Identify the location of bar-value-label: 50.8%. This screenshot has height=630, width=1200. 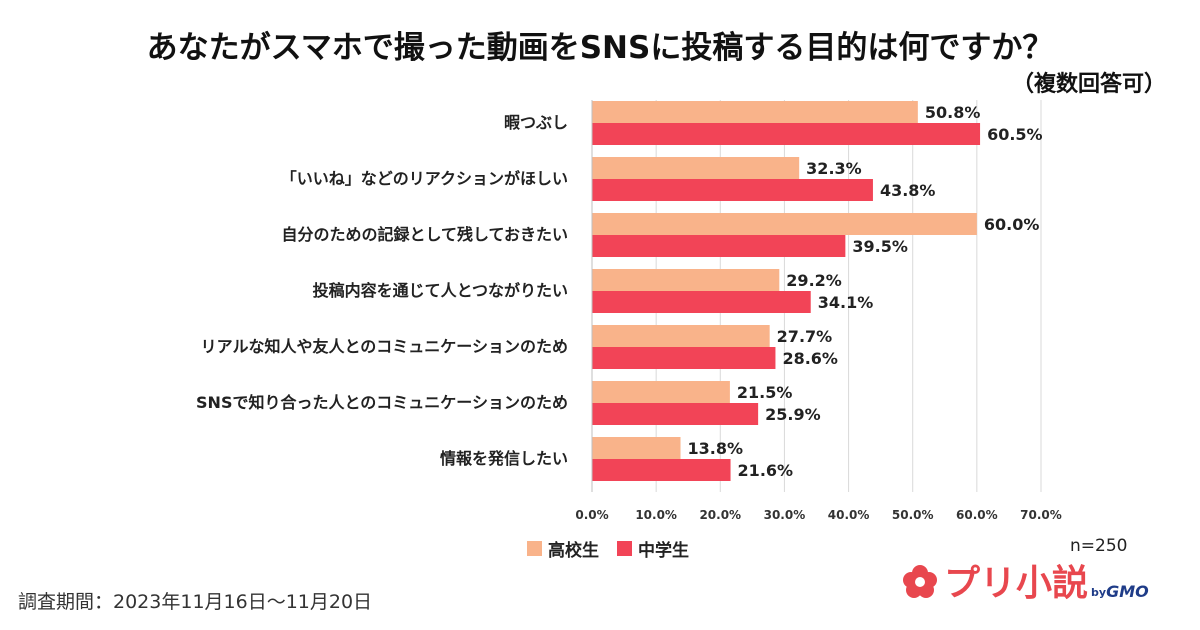
(953, 112).